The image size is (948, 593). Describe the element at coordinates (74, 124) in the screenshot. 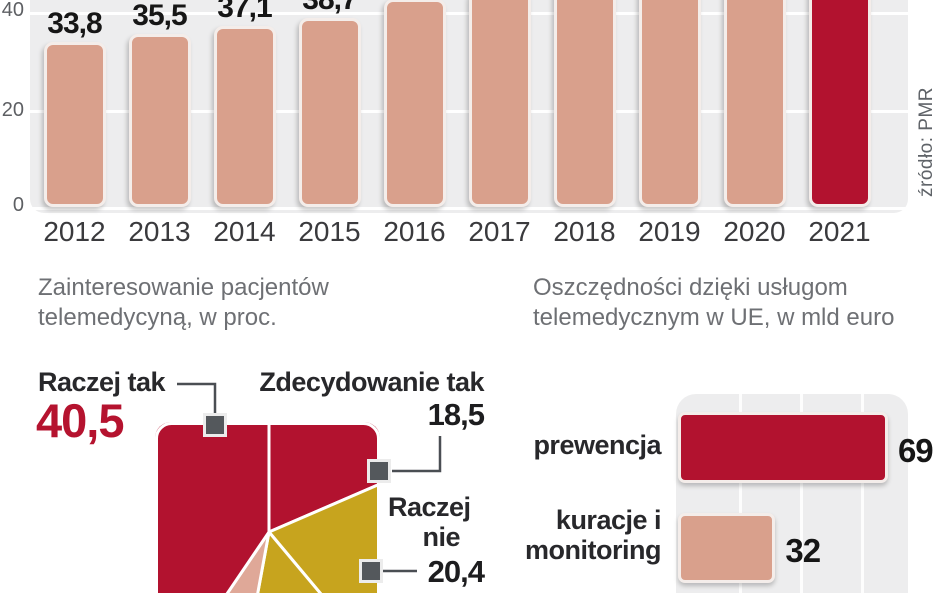

I see `bar-2012` at that location.